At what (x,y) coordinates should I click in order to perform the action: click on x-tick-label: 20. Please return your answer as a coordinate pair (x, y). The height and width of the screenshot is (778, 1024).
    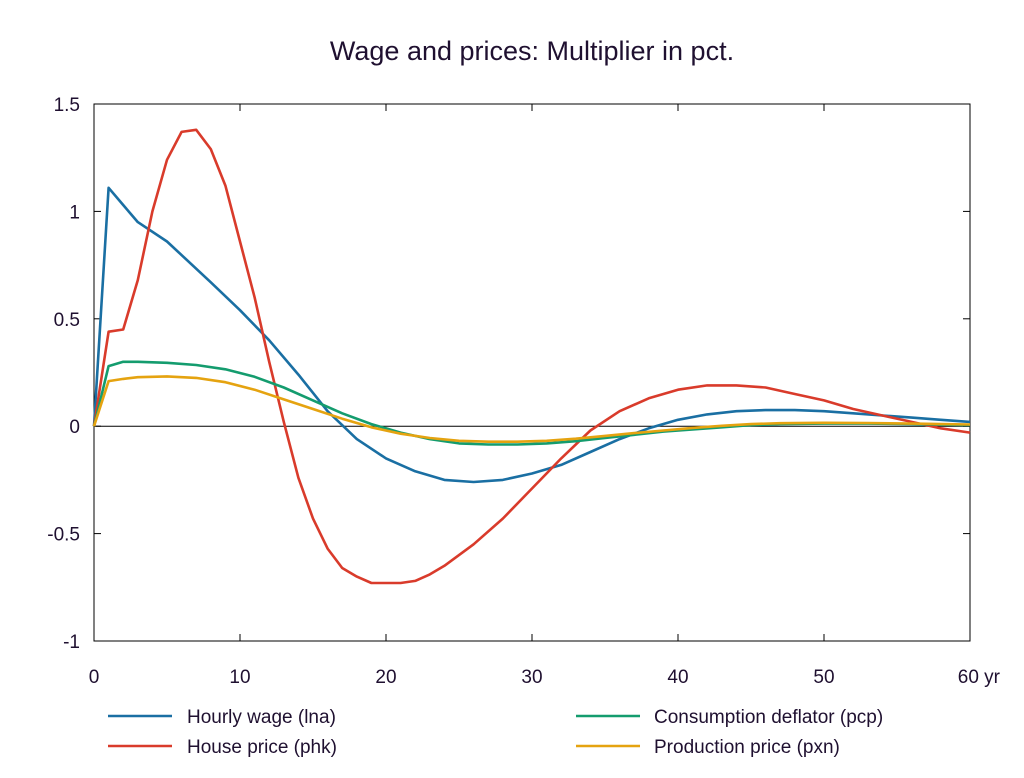
    Looking at the image, I should click on (385, 677).